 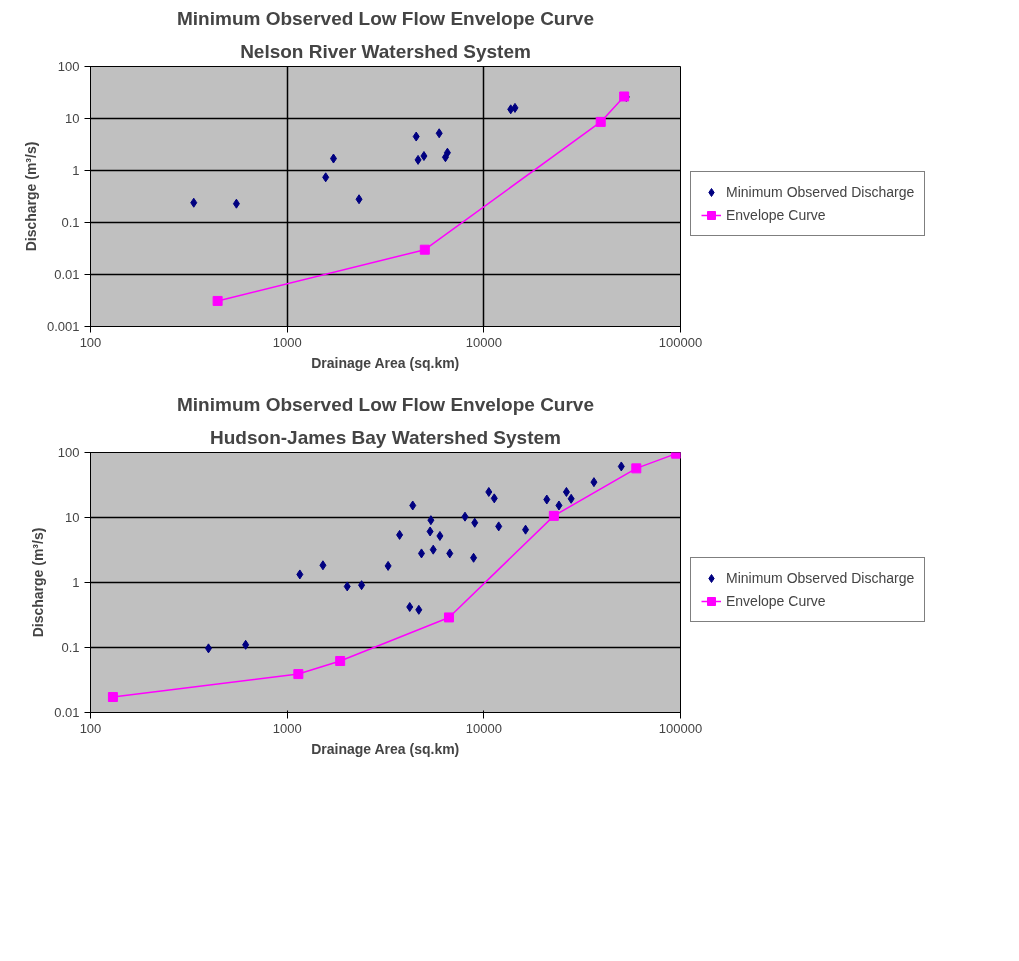 I want to click on chart-subtitle: Nelson River Watershed System, so click(x=385, y=51).